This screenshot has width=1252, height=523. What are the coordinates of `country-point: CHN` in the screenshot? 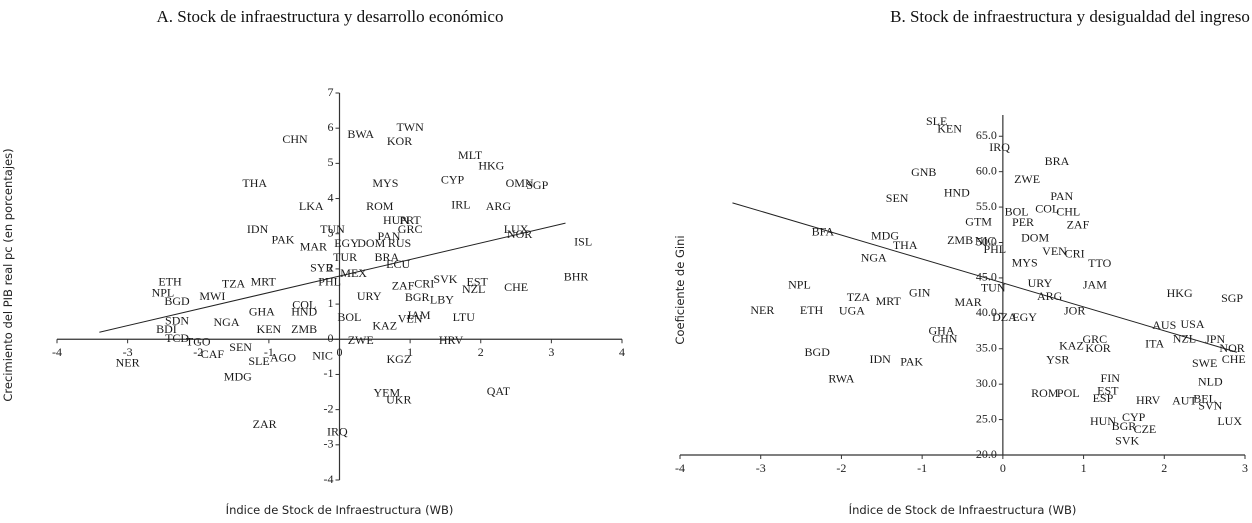 It's located at (945, 338).